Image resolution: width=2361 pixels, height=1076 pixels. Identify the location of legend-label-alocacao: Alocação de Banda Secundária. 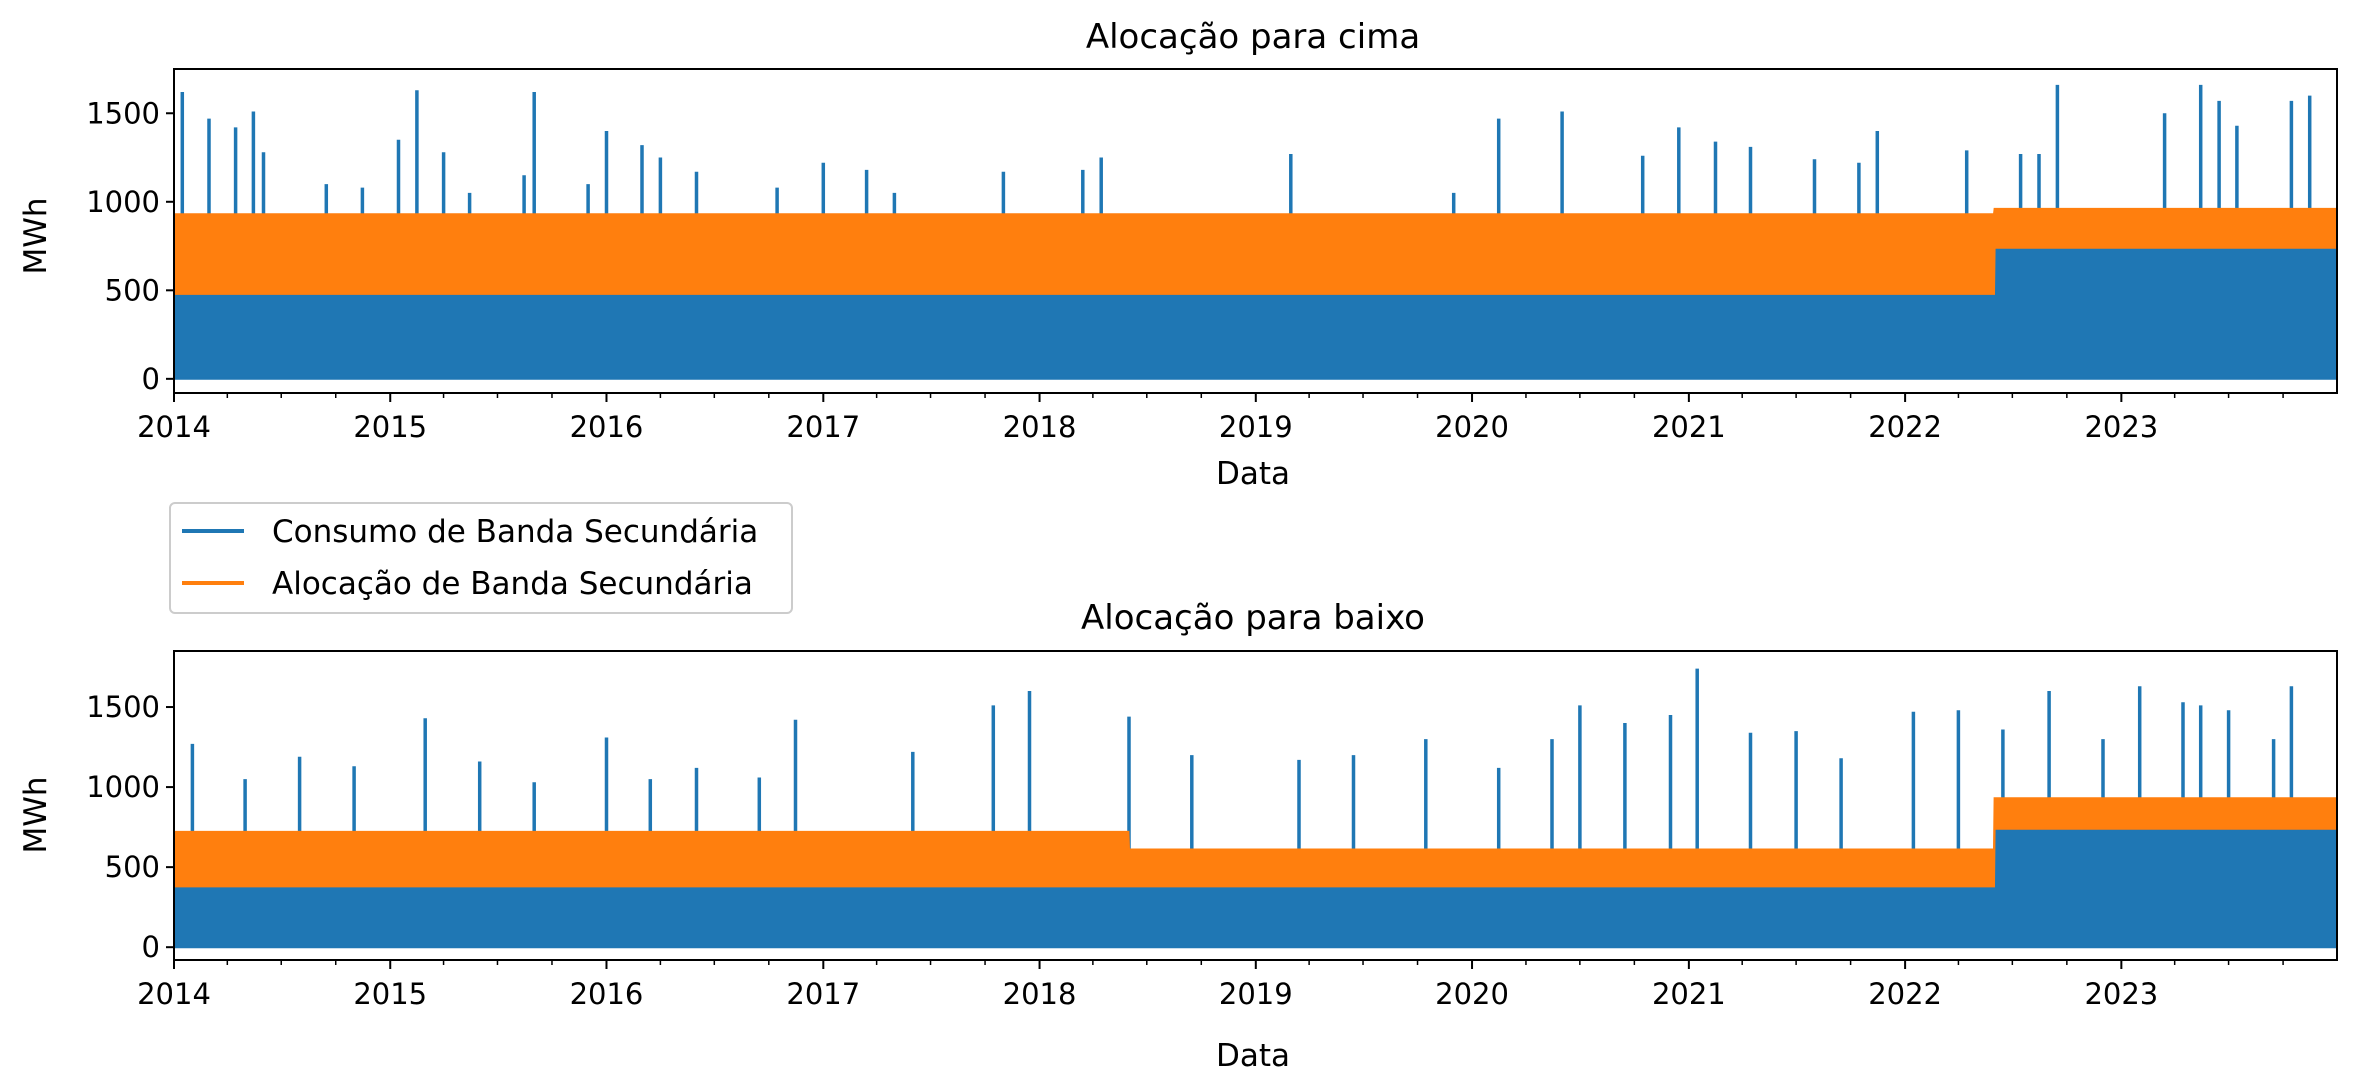
(512, 584).